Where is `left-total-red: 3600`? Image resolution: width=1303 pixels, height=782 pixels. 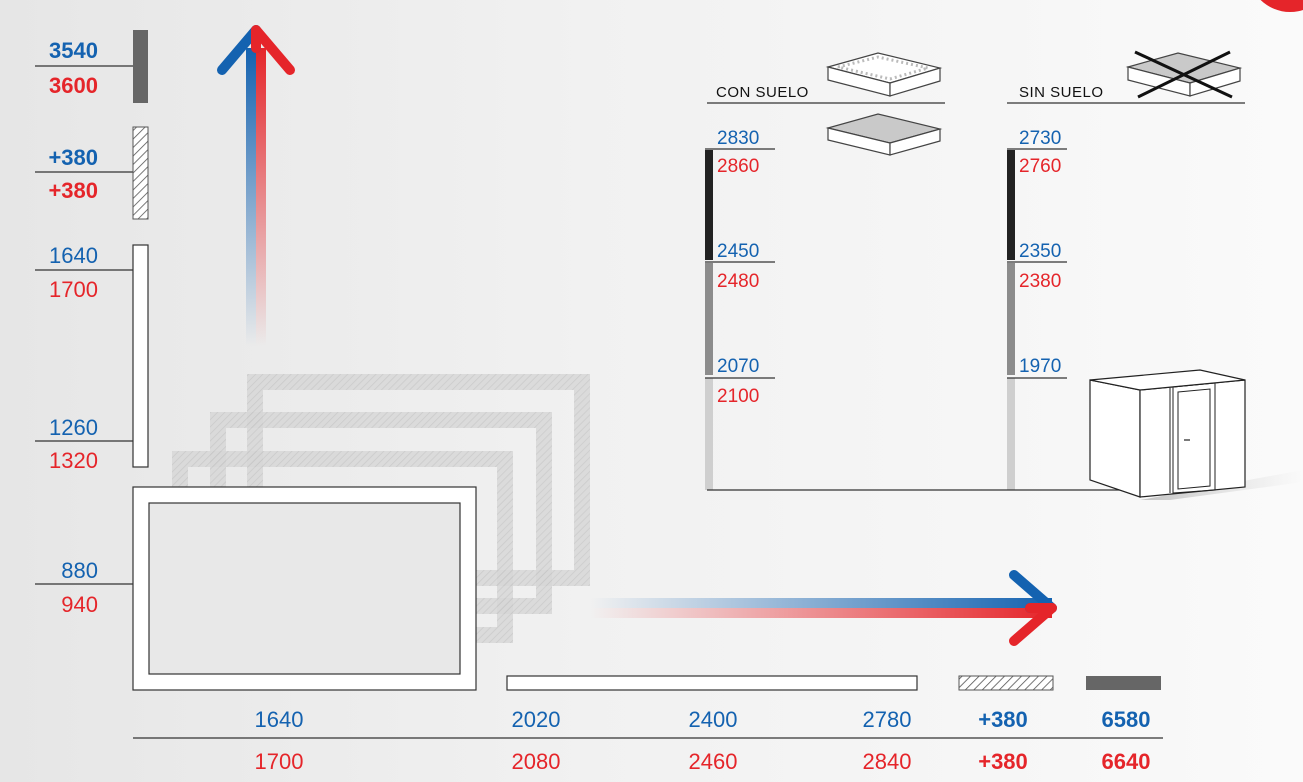 left-total-red: 3600 is located at coordinates (73, 85).